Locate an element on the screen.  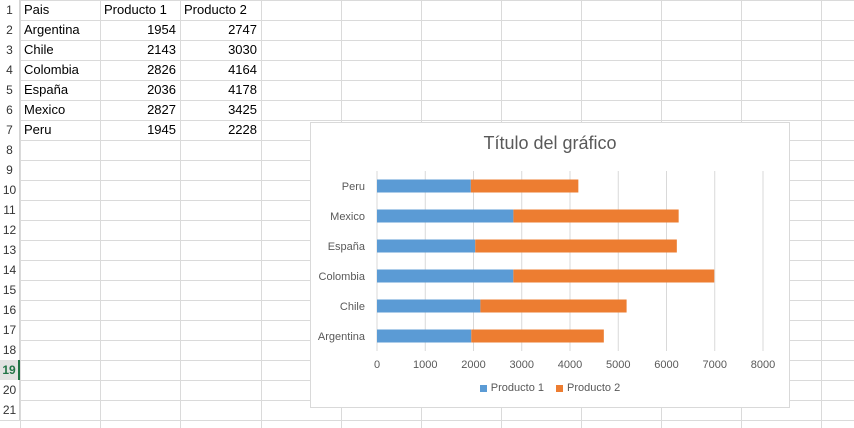
legend-item: Producto 2 is located at coordinates (588, 388).